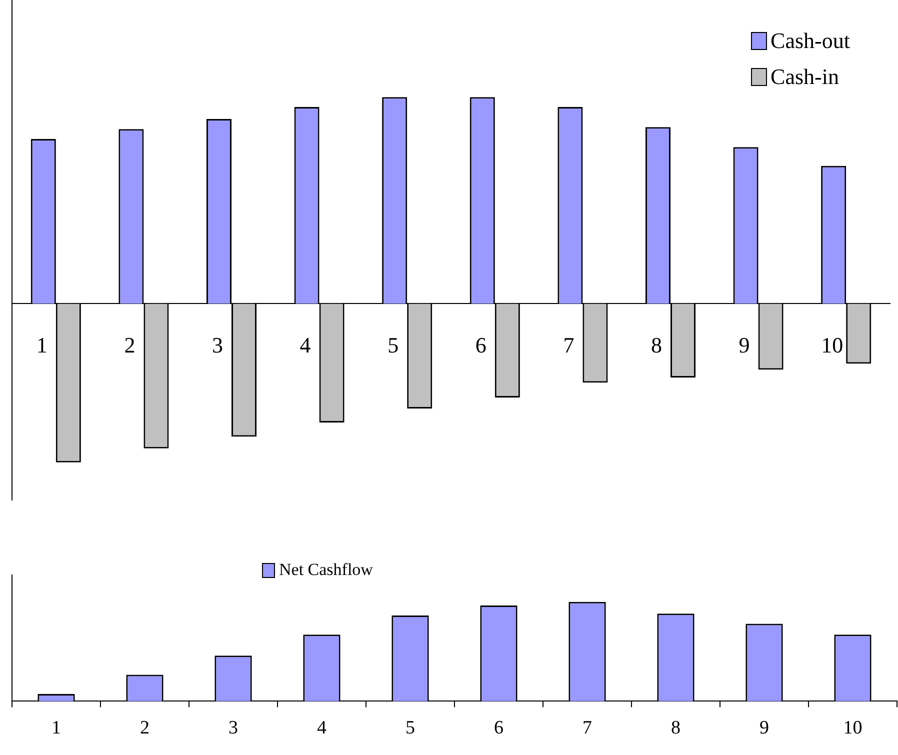 This screenshot has width=898, height=755. Describe the element at coordinates (804, 77) in the screenshot. I see `legend-label: Cash-in` at that location.